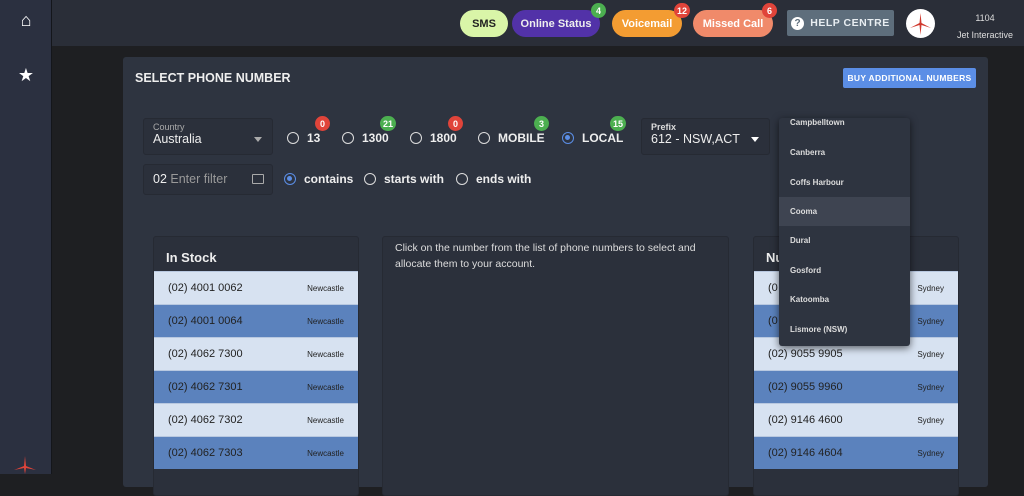  I want to click on ends-with-radio: ends with, so click(493, 179).